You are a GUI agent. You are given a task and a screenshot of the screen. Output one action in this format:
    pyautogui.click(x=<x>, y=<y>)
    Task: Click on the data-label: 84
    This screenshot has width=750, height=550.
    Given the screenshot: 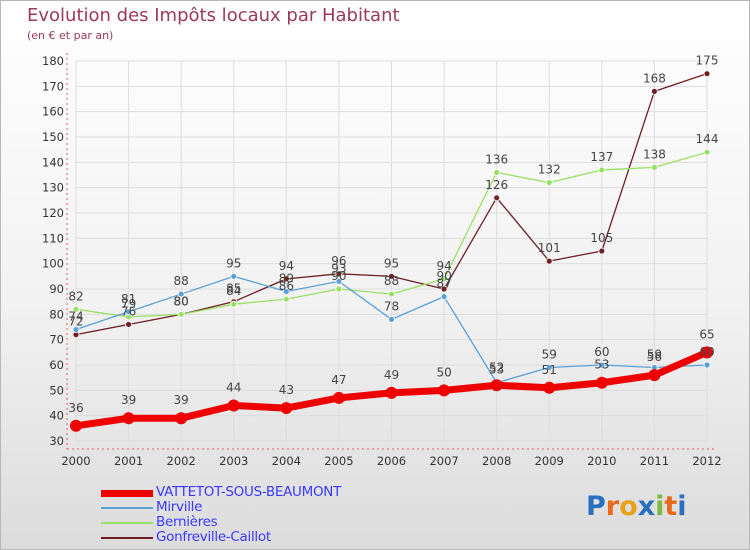 What is the action you would take?
    pyautogui.click(x=233, y=291)
    